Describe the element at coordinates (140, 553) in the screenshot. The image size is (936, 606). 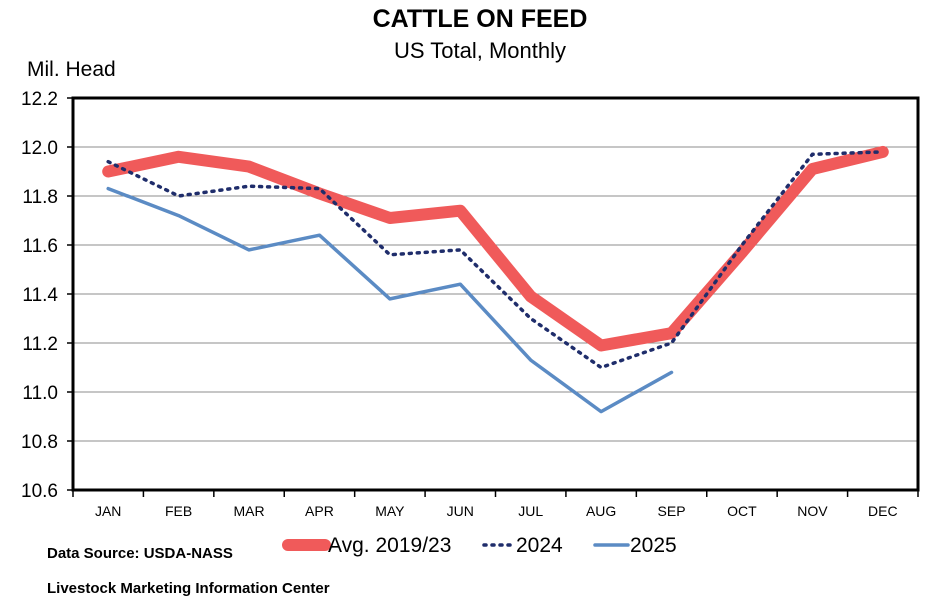
I see `data-source-note: Data Source: USDA-NASS` at that location.